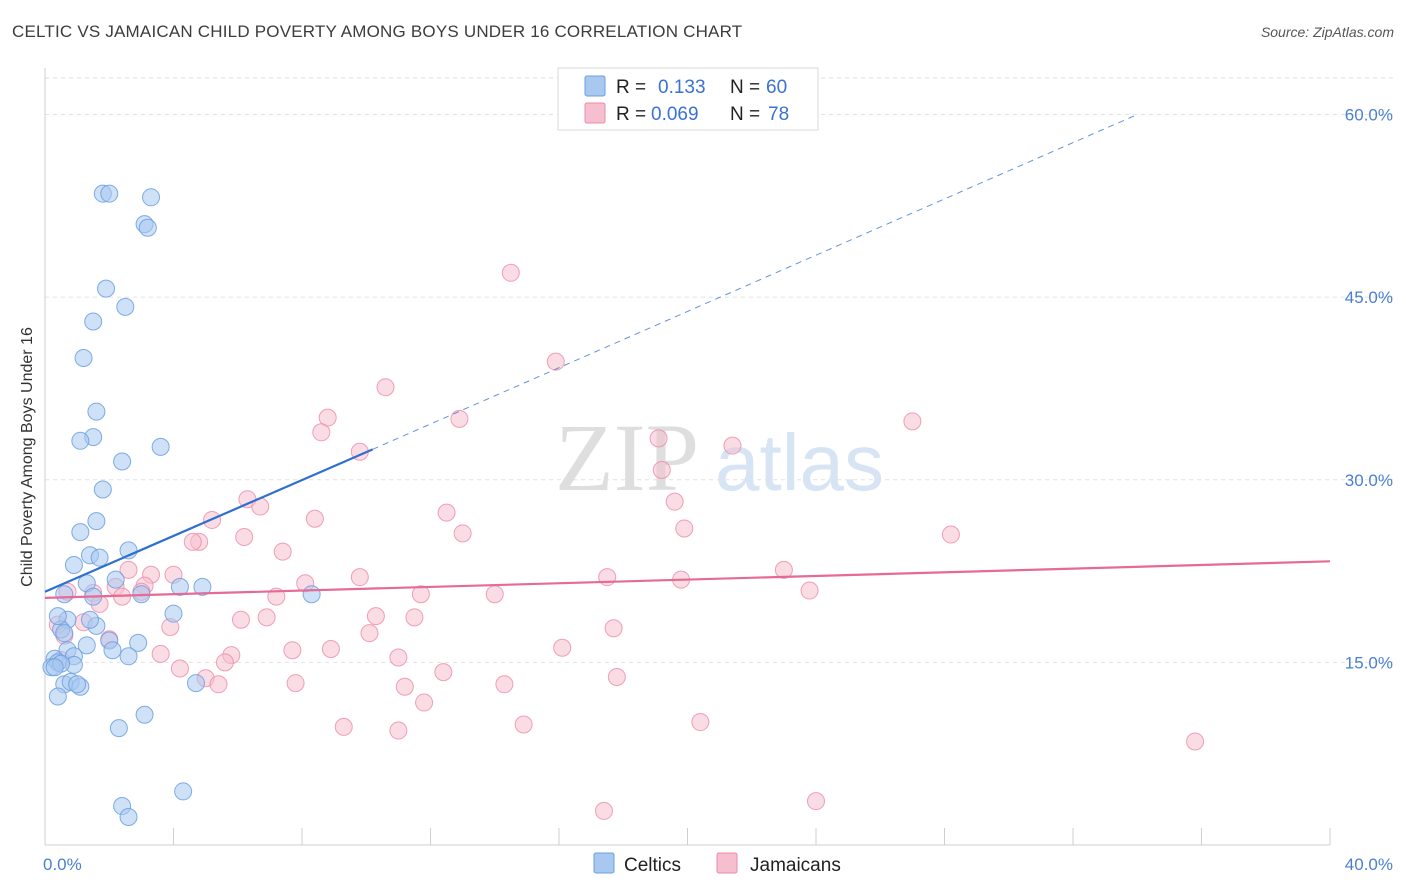  What do you see at coordinates (745, 114) in the screenshot?
I see `jamaicans-n-label: N =` at bounding box center [745, 114].